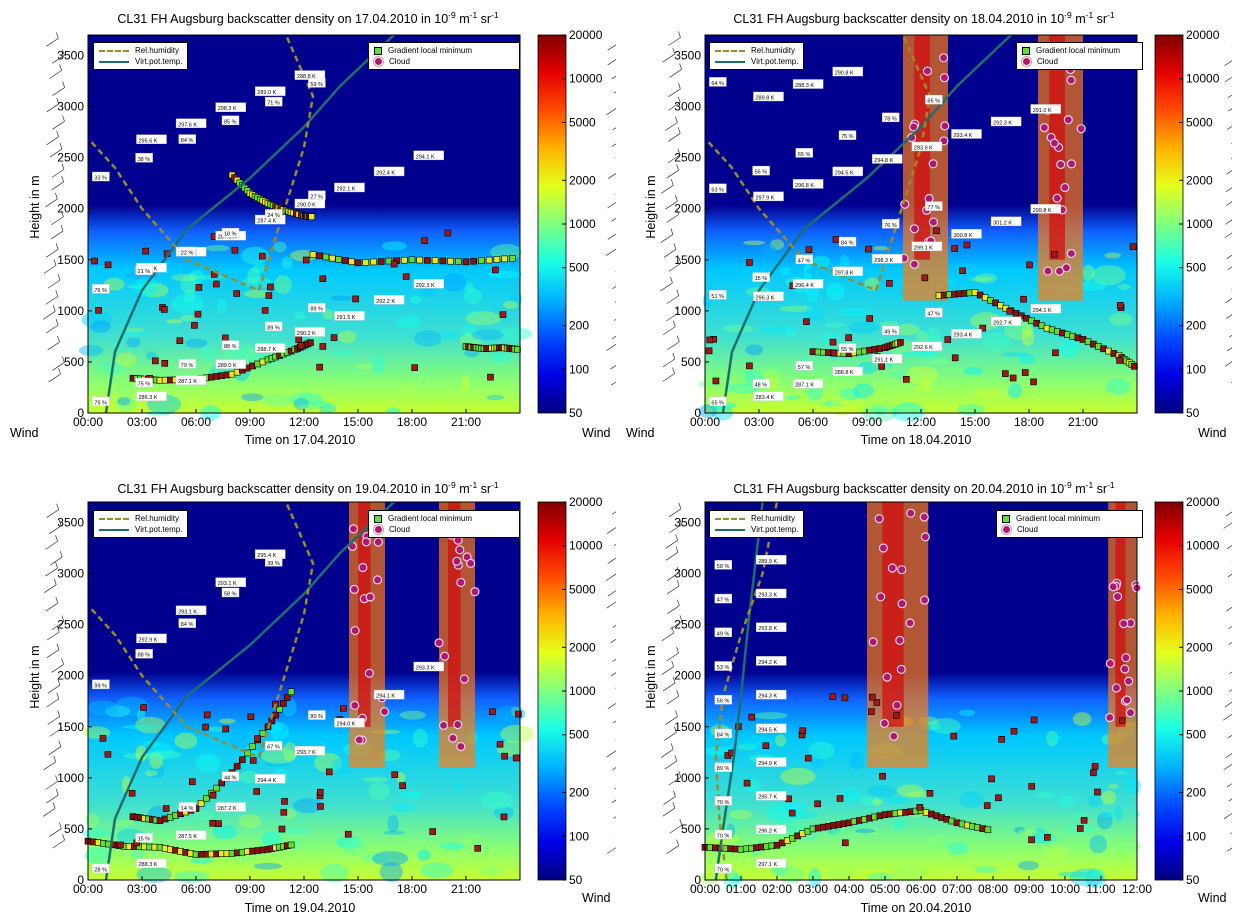 Image resolution: width=1233 pixels, height=915 pixels. Describe the element at coordinates (804, 86) in the screenshot. I see `vpt-label: 288.3 K` at that location.